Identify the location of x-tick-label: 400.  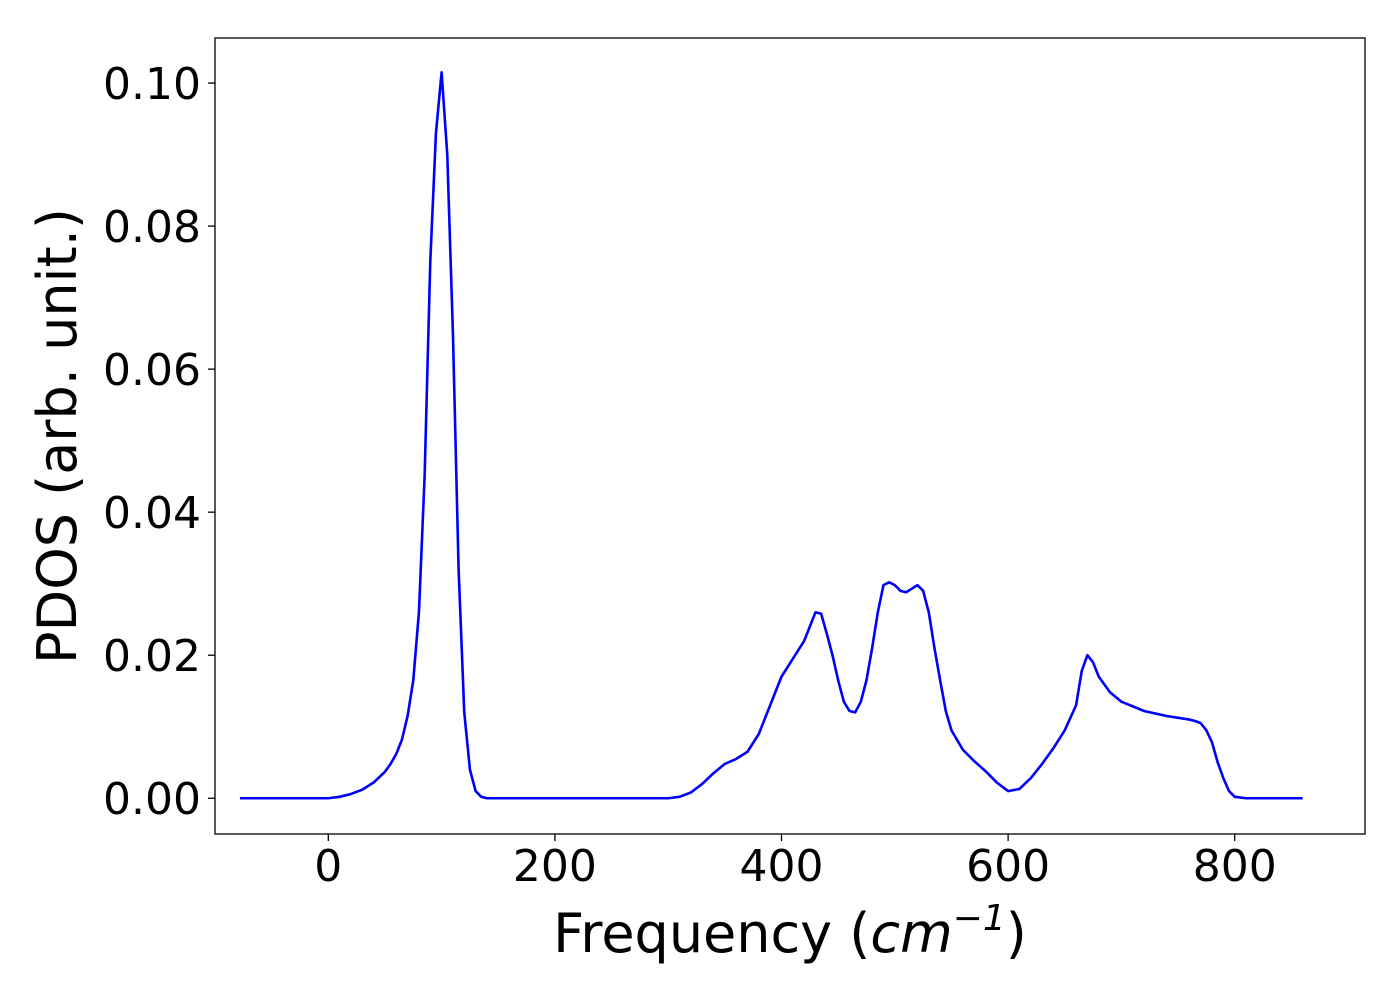
(782, 866).